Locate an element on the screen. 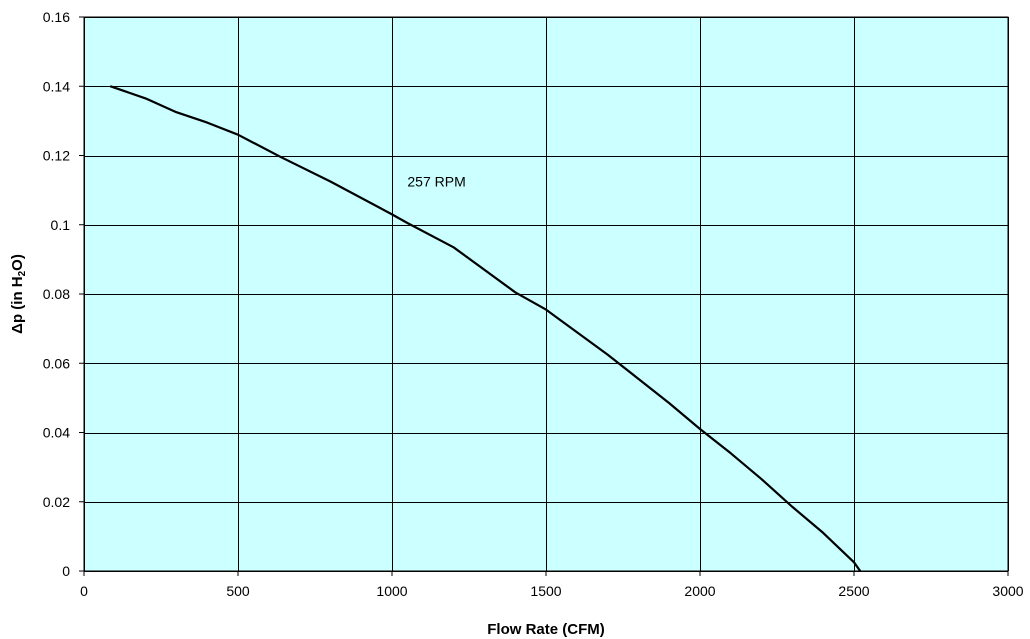 Image resolution: width=1030 pixels, height=639 pixels. x-tick-label: 1000 is located at coordinates (391, 591).